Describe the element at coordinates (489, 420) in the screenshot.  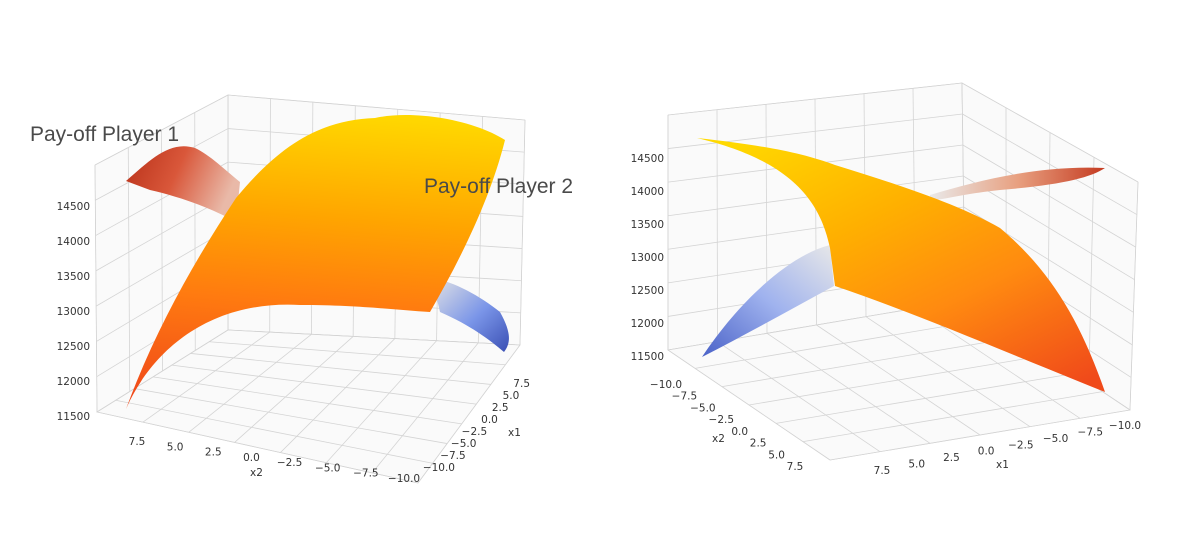
I see `left-x1-tick: 0.0` at that location.